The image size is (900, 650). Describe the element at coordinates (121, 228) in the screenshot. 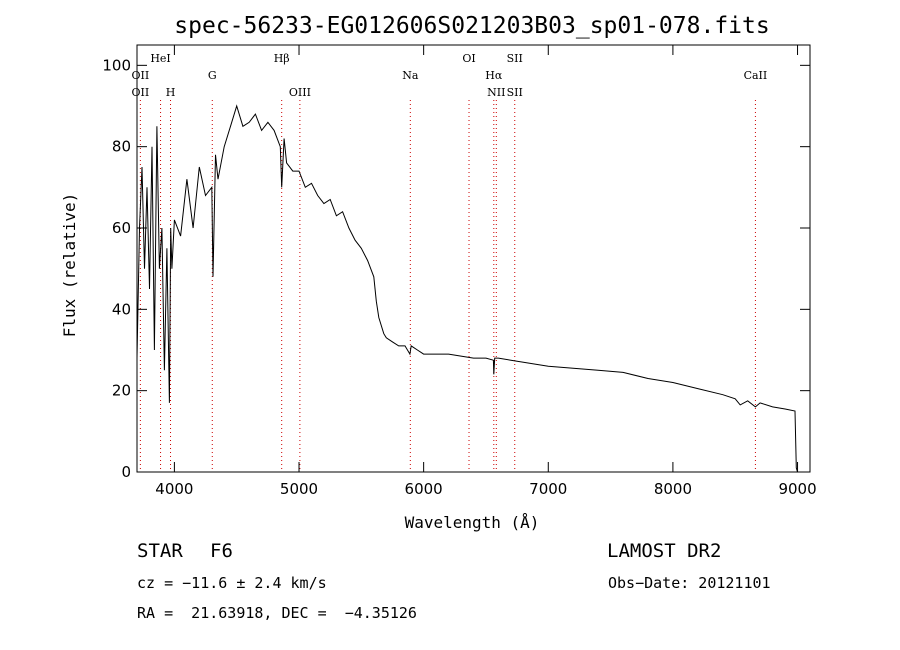

I see `y-tick-label: 60` at that location.